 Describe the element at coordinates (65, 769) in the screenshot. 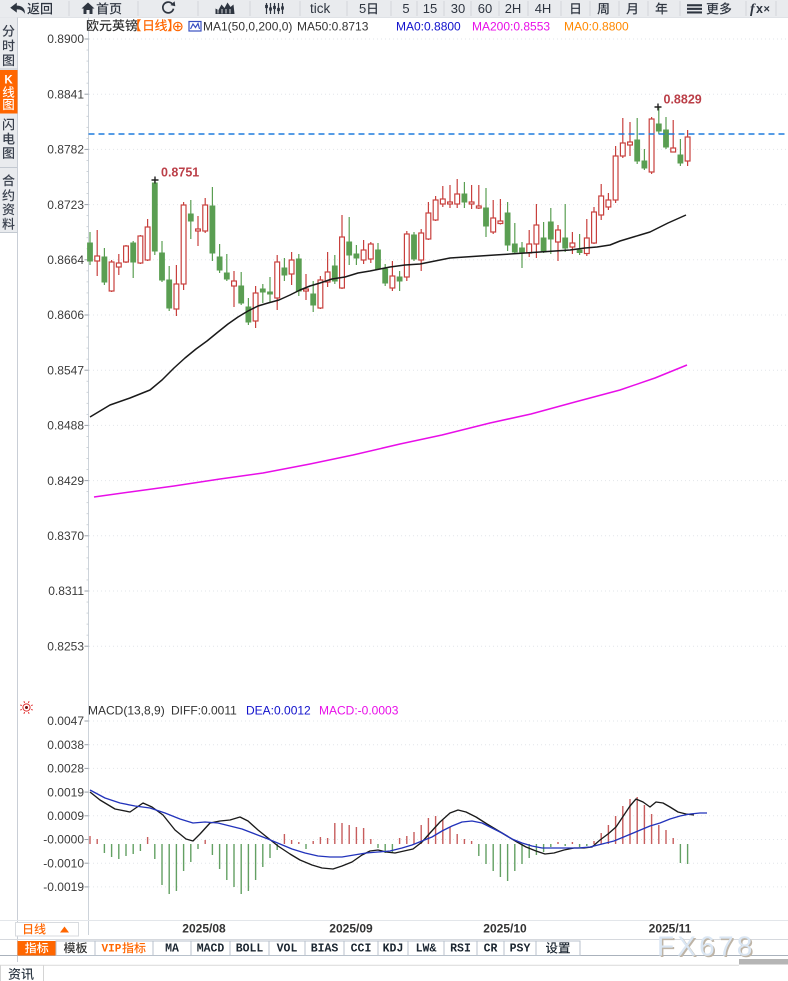

I see `svg-text: 0.0028` at that location.